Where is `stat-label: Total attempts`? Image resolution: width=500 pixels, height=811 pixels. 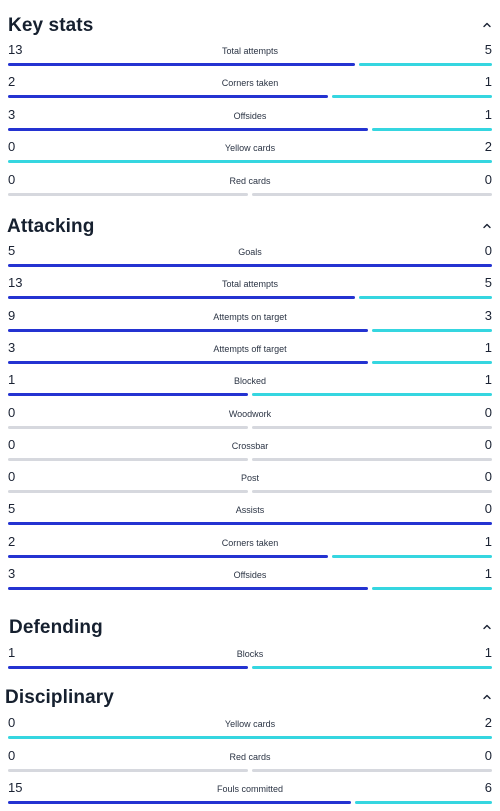
stat-label: Total attempts is located at coordinates (250, 284).